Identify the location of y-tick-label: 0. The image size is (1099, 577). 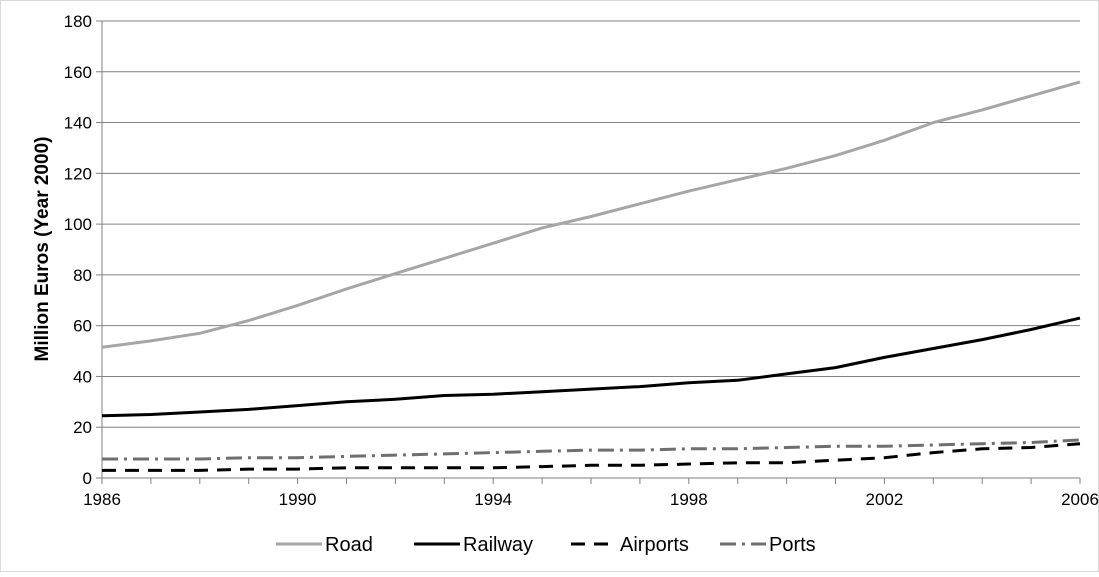
(87, 478).